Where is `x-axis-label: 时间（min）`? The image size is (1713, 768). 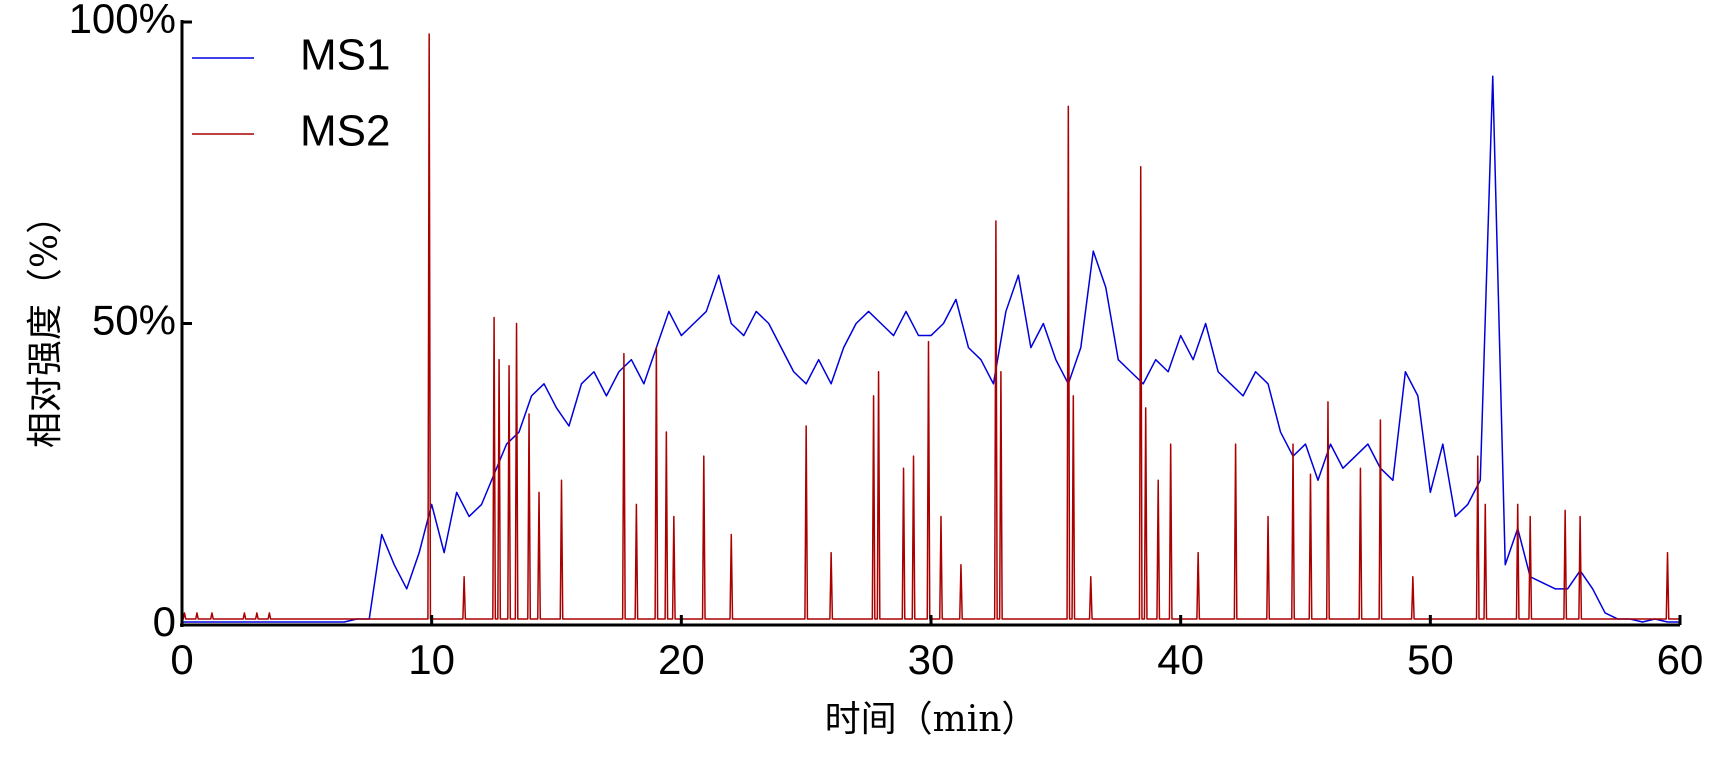
x-axis-label: 时间（min） is located at coordinates (931, 719).